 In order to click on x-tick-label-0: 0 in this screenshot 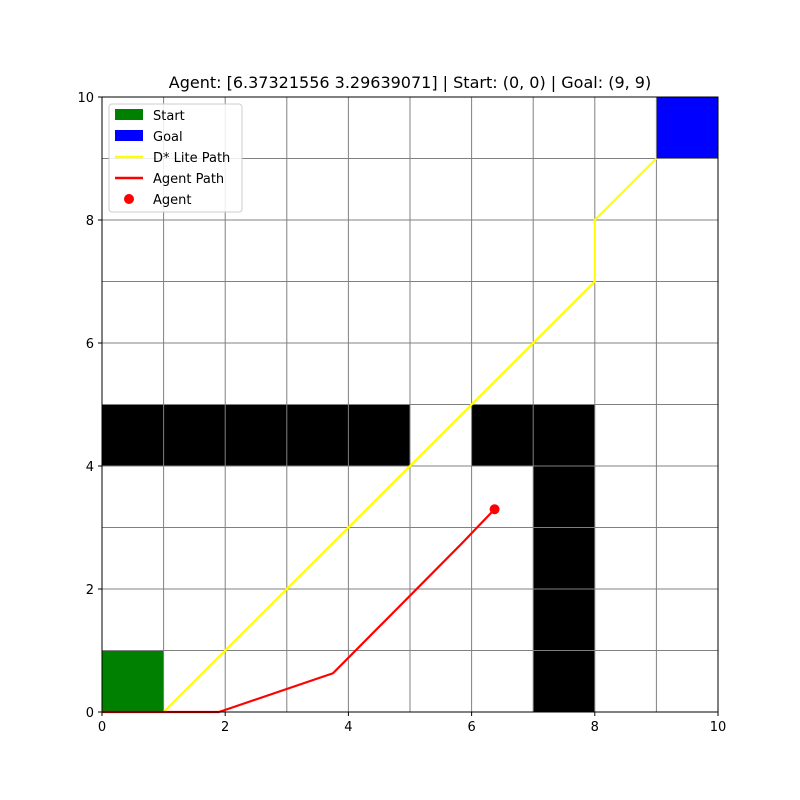, I will do `click(102, 727)`.